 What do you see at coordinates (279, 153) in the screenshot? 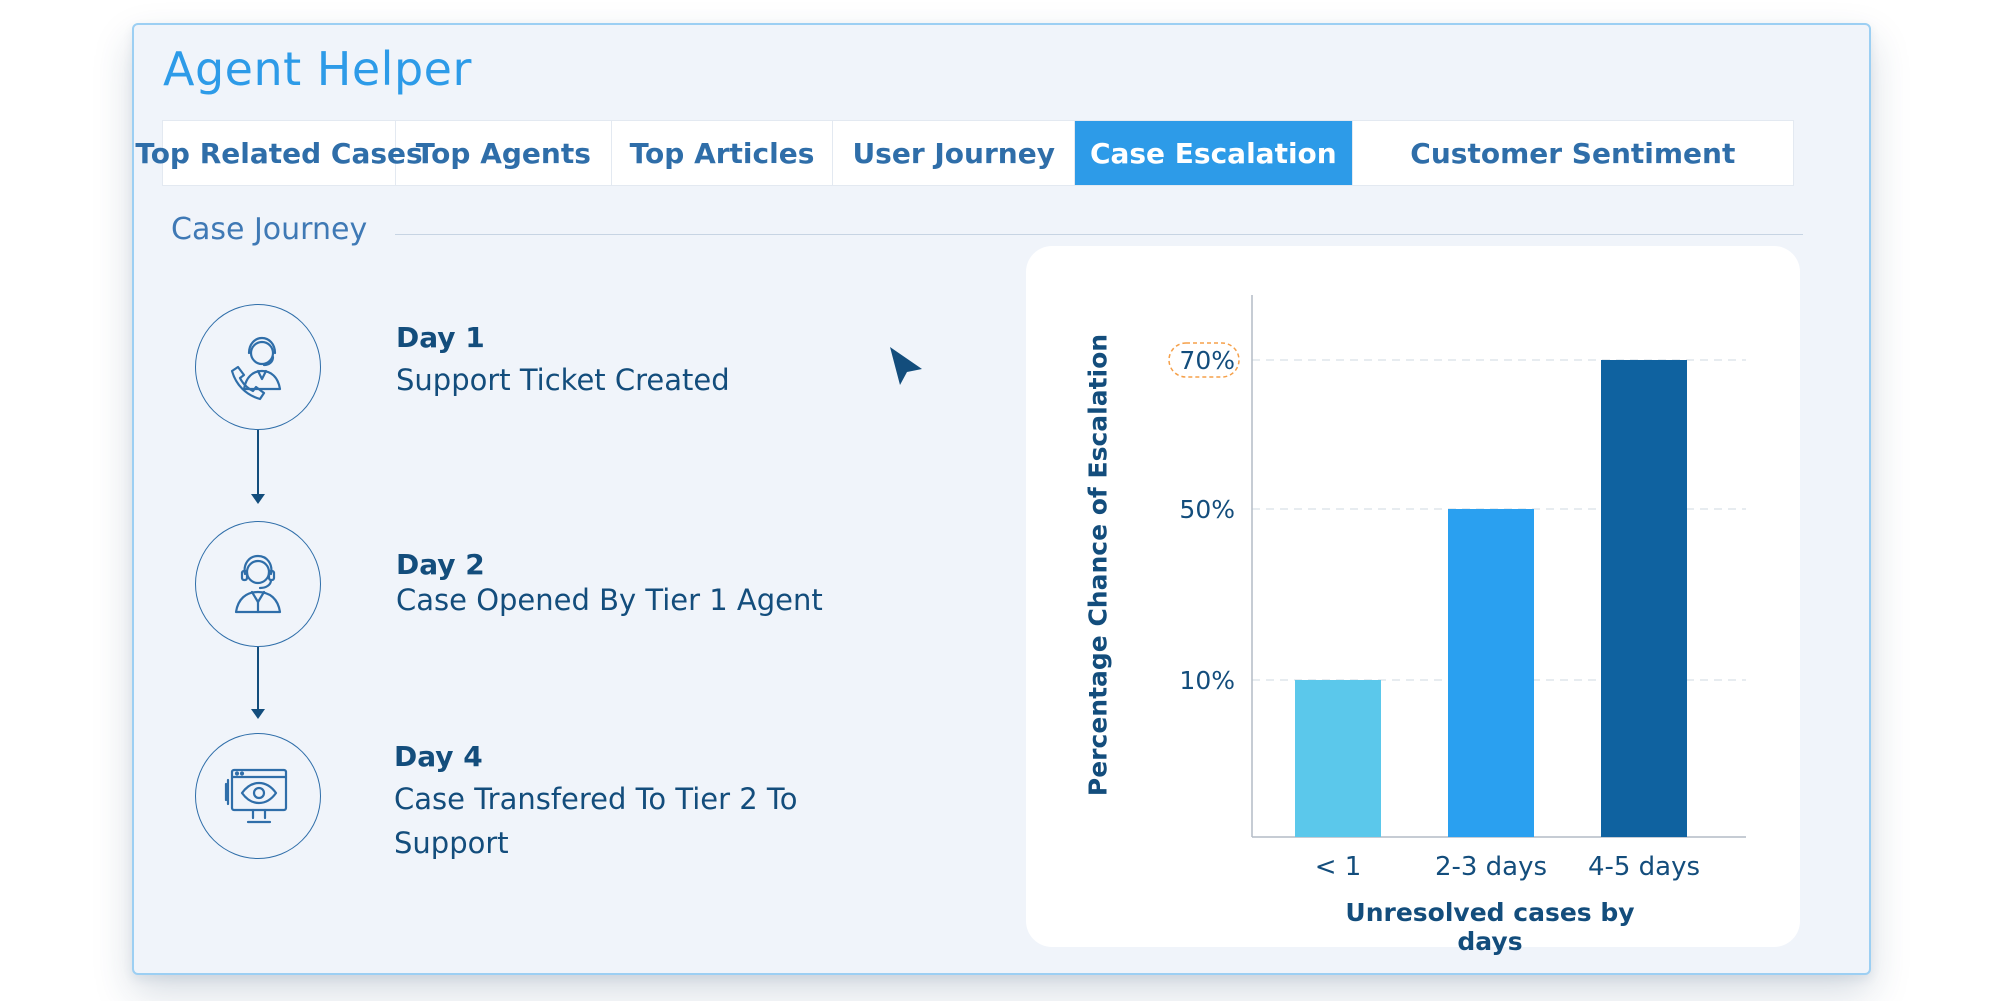
I see `tab-top-related-cases: Top Related Cases` at bounding box center [279, 153].